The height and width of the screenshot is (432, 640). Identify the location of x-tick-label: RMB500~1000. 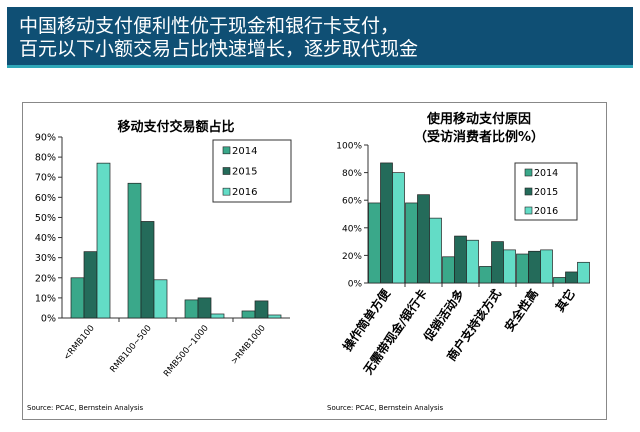
(186, 352).